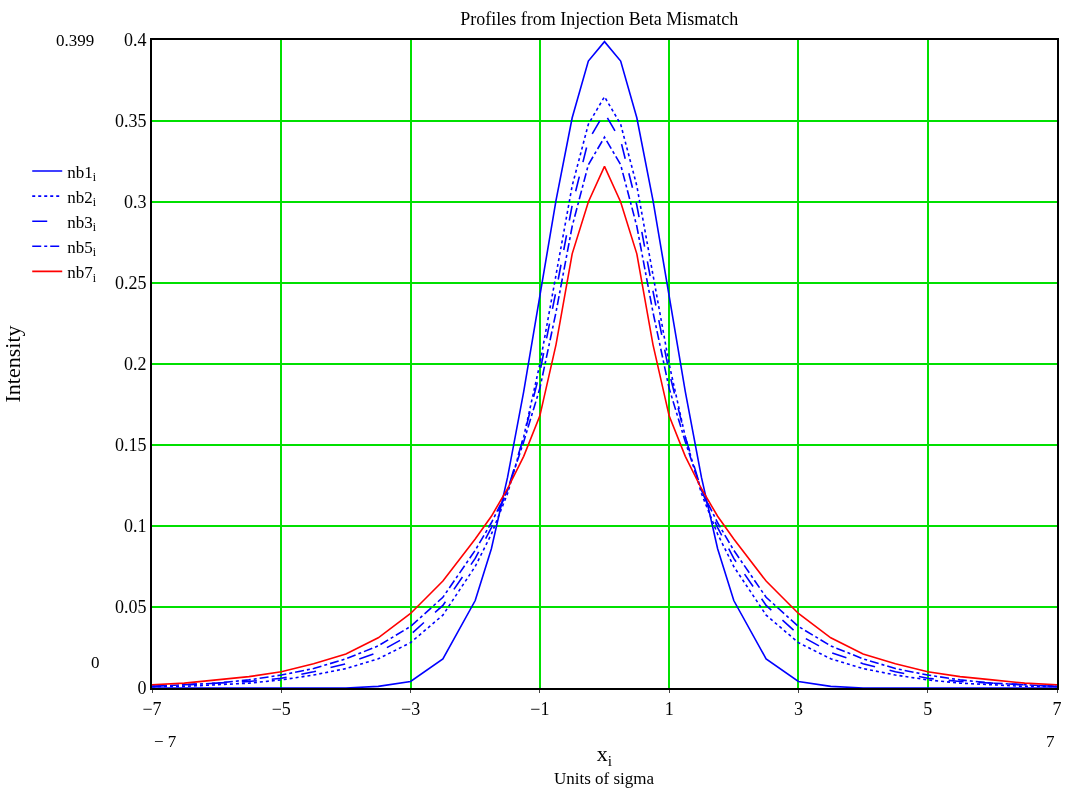  What do you see at coordinates (135, 364) in the screenshot?
I see `y-tick-label: 0.2` at bounding box center [135, 364].